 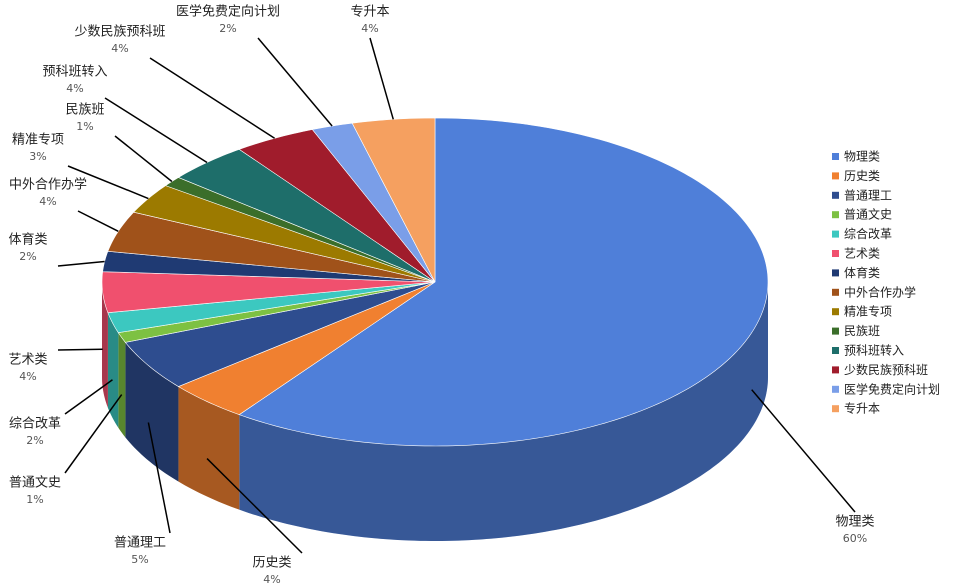 What do you see at coordinates (874, 350) in the screenshot?
I see `legend-label: 预科班转入` at bounding box center [874, 350].